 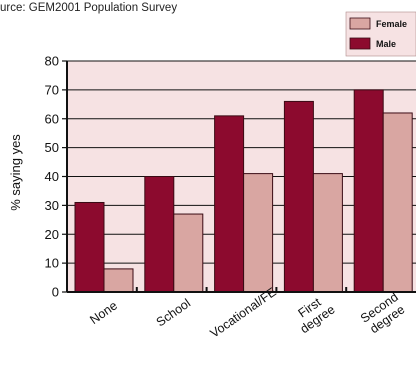 What do you see at coordinates (52, 118) in the screenshot?
I see `y-tick-label: 60` at bounding box center [52, 118].